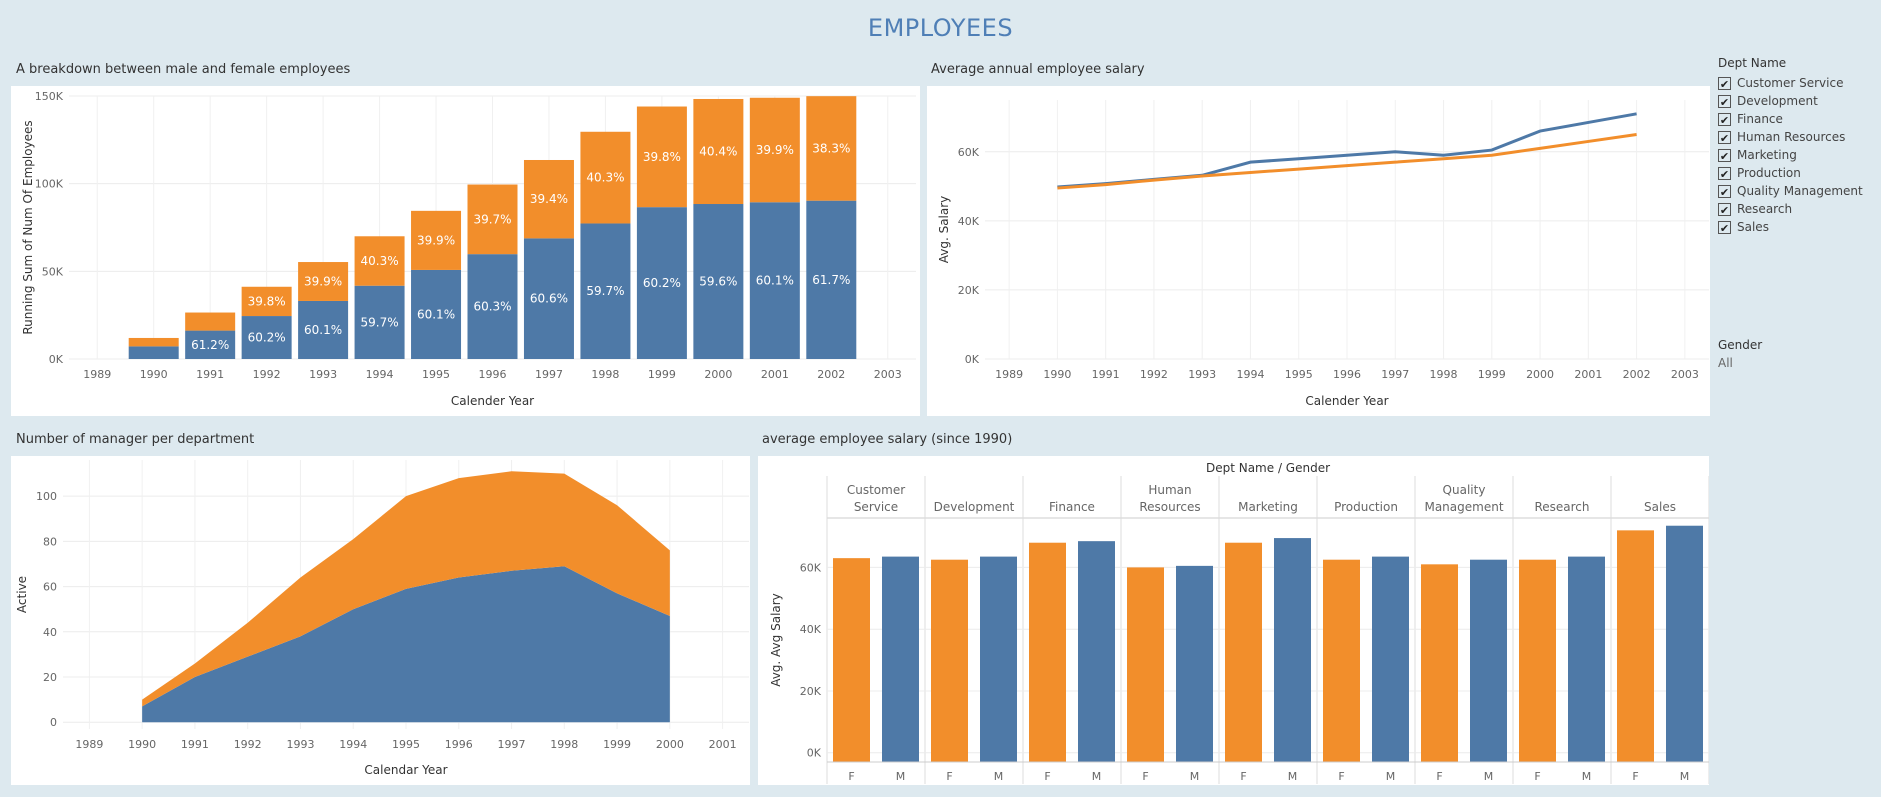  I want to click on dept-label-line: Finance, so click(1072, 507).